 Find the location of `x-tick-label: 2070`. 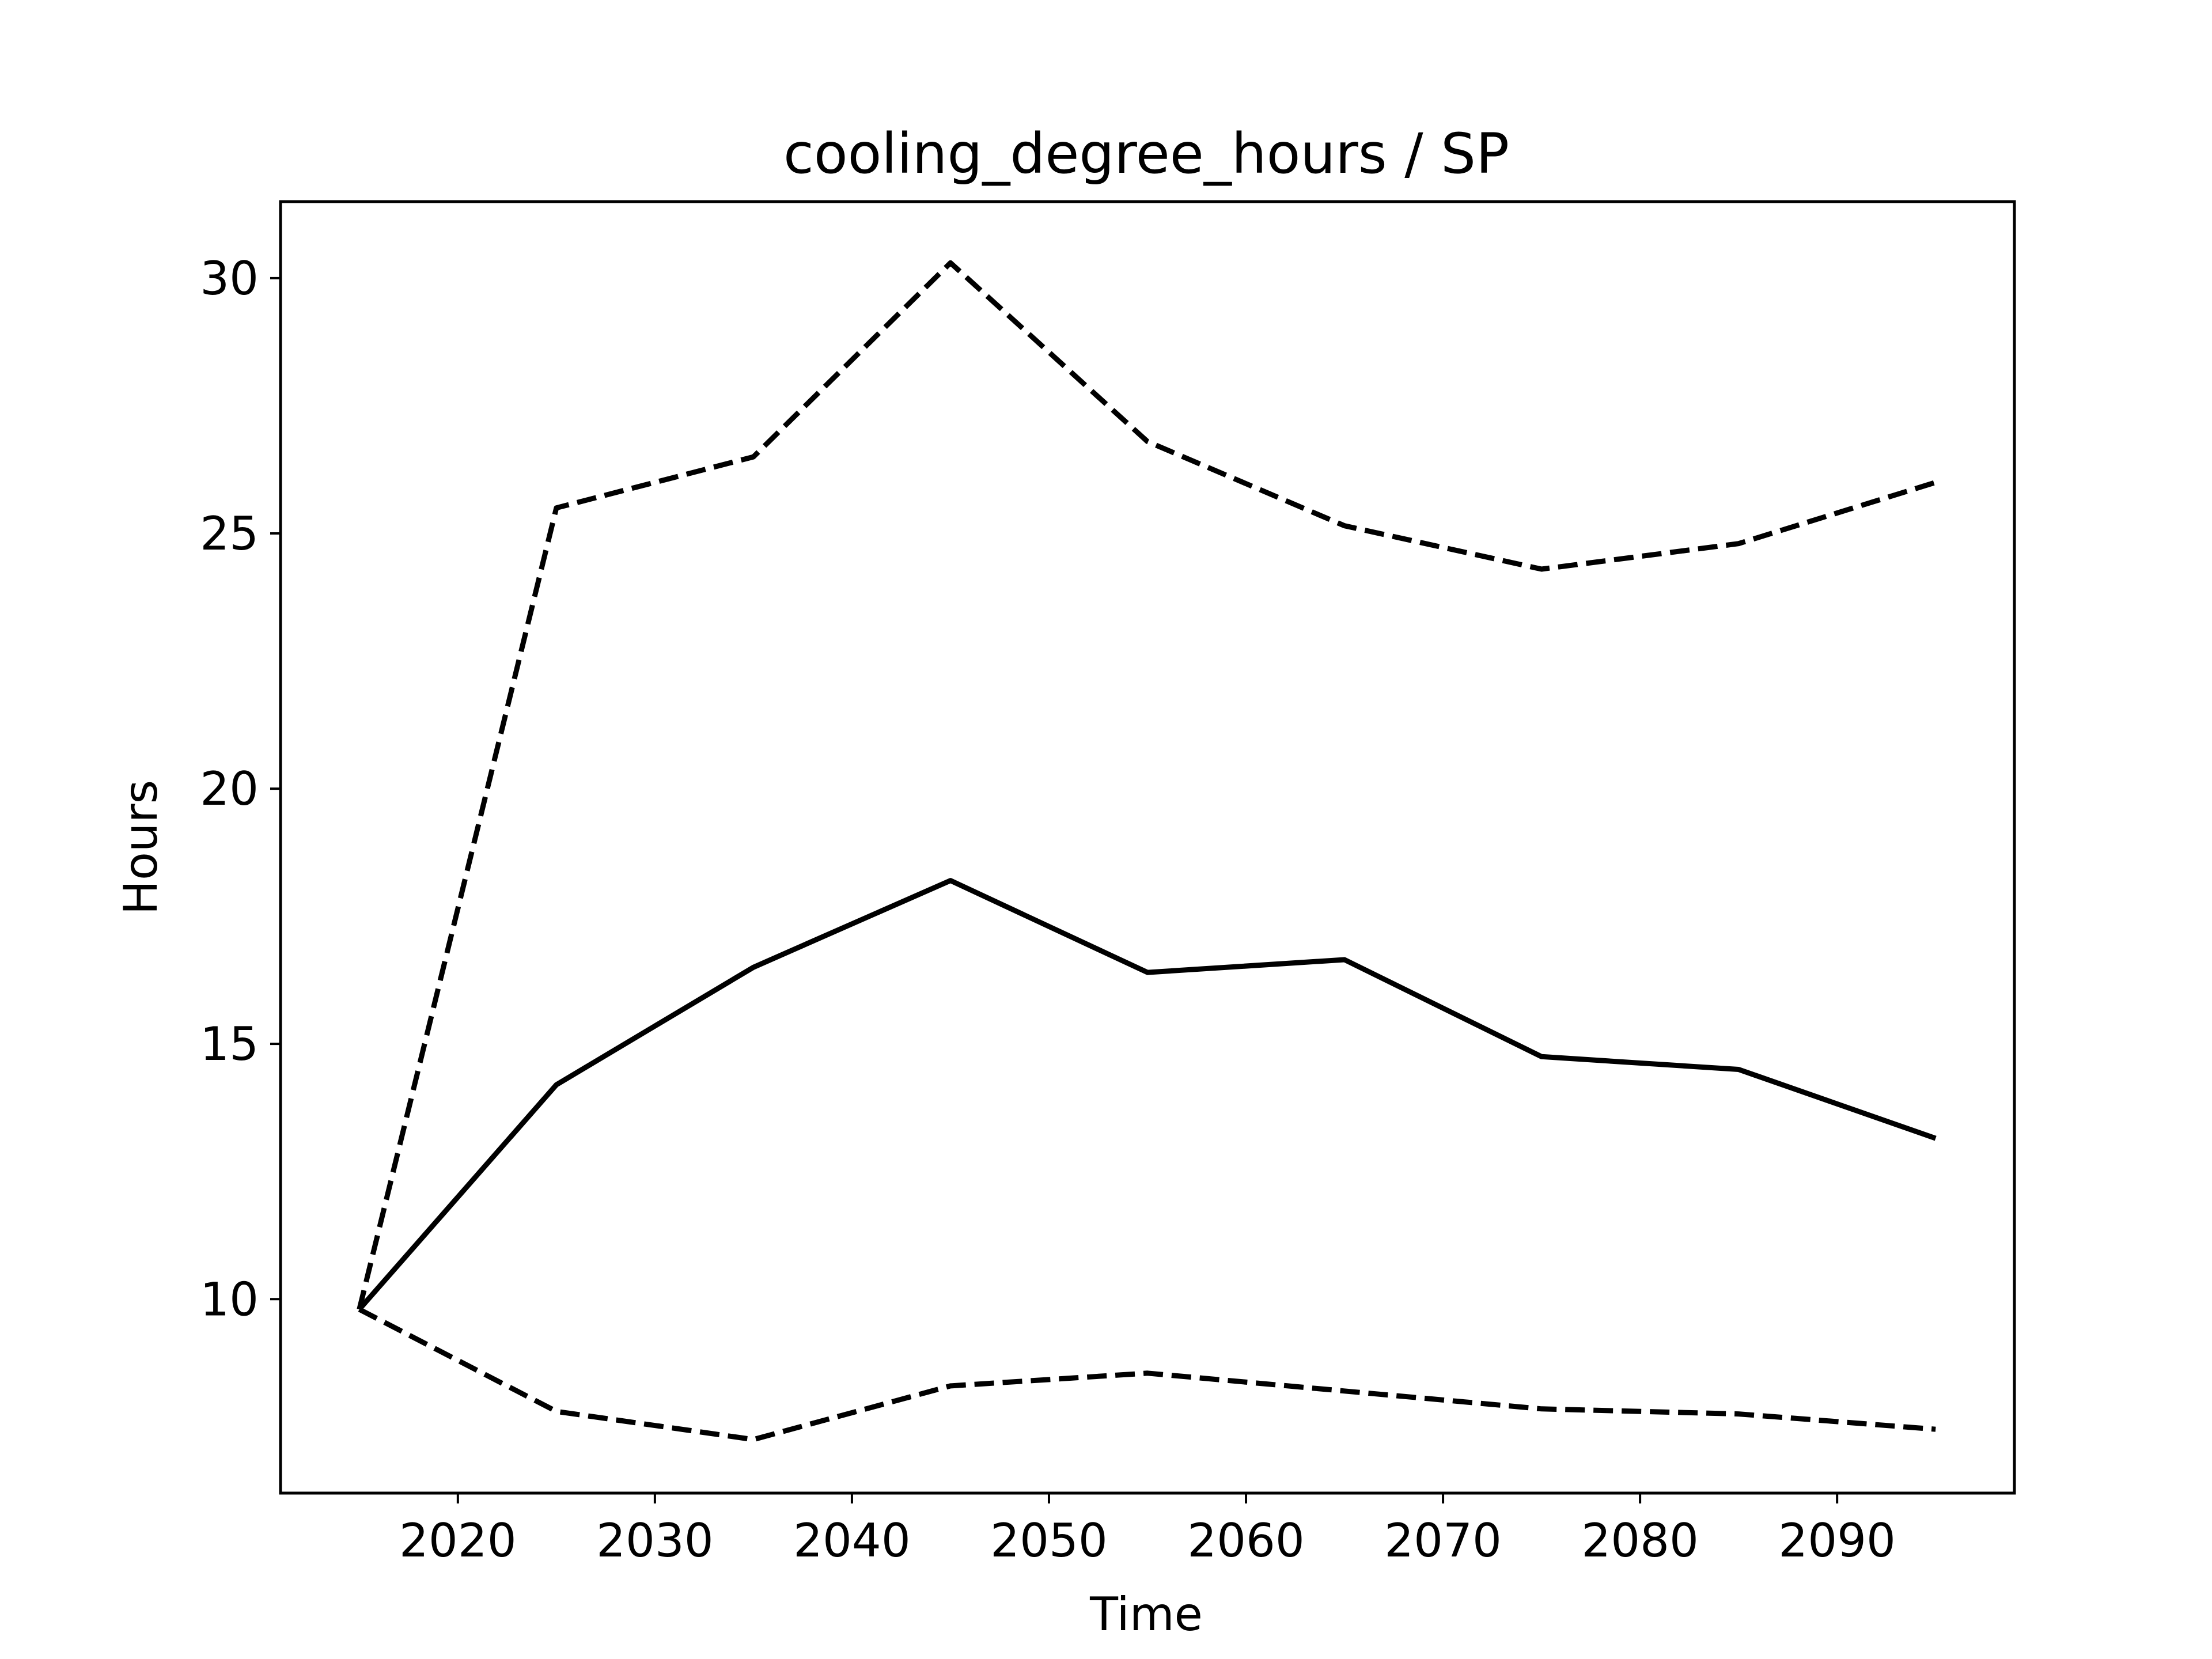

x-tick-label: 2070 is located at coordinates (1443, 1540).